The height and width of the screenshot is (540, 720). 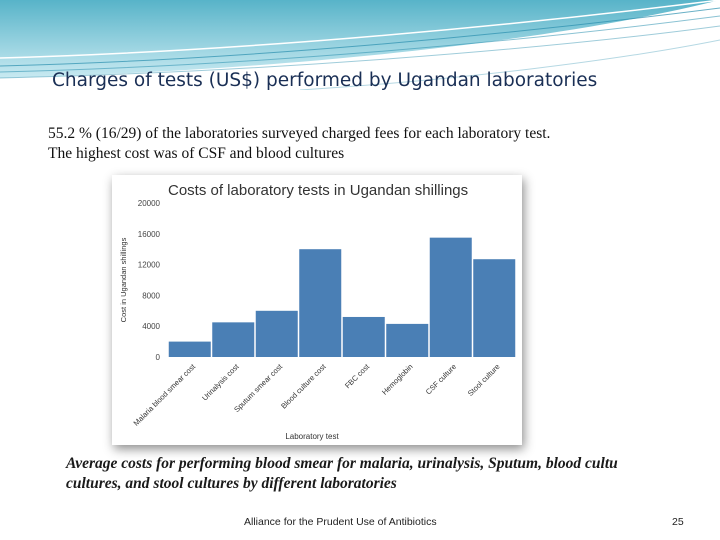 What do you see at coordinates (149, 234) in the screenshot?
I see `y-tick-label: 16000` at bounding box center [149, 234].